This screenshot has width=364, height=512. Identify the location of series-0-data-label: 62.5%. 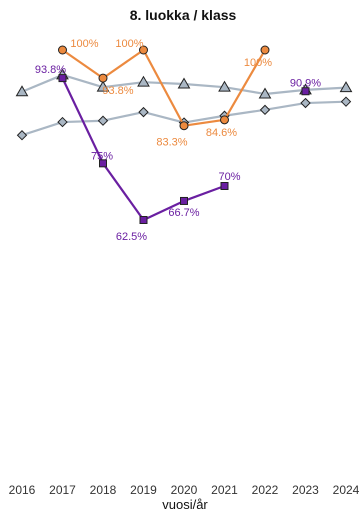
(131, 237).